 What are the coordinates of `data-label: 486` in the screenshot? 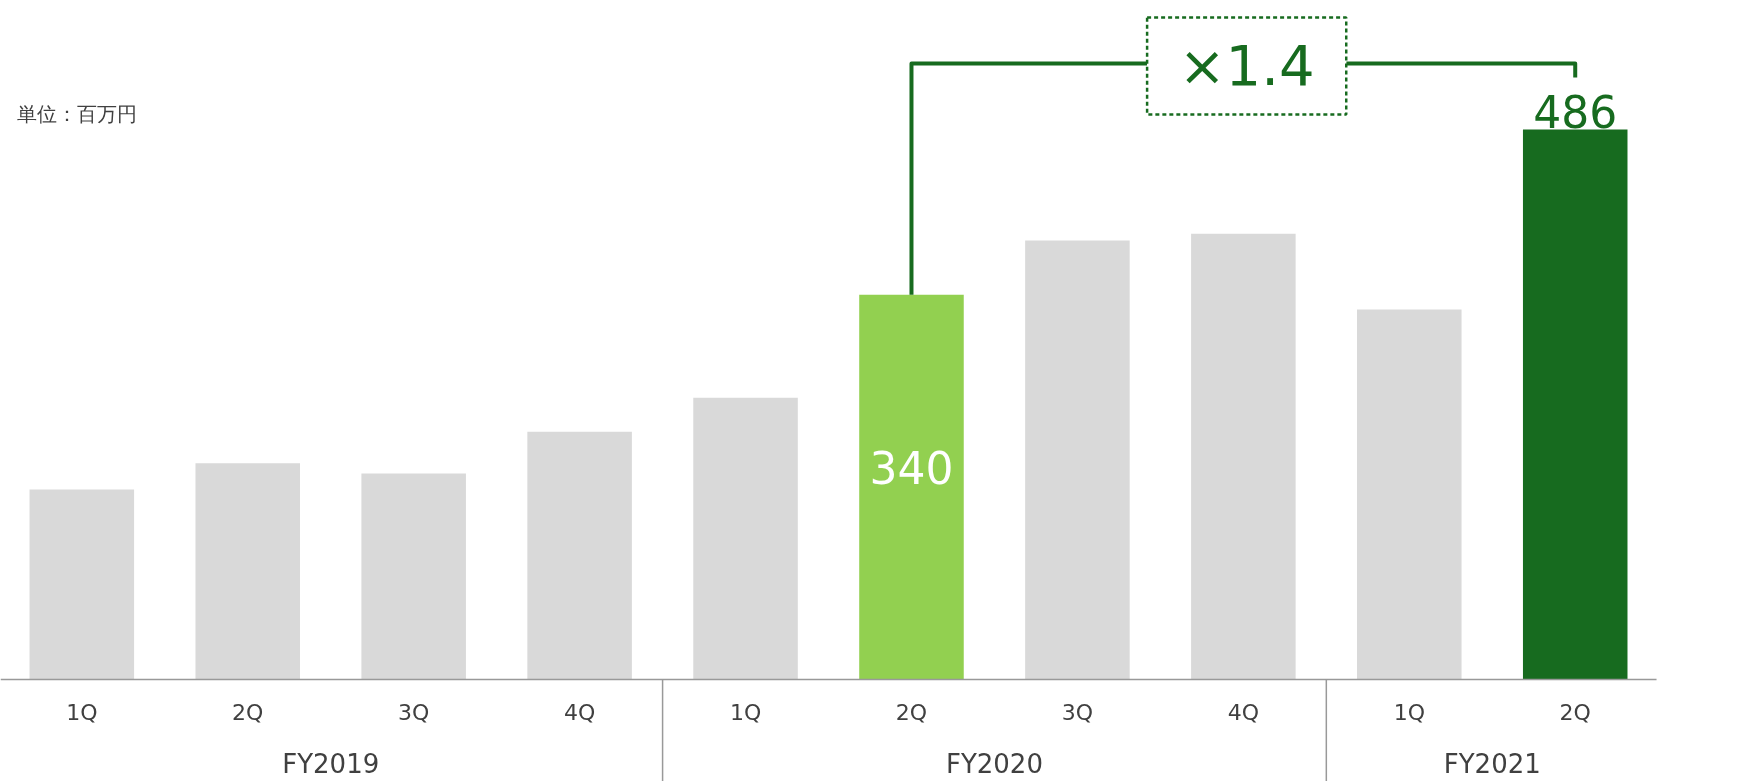 It's located at (1575, 112).